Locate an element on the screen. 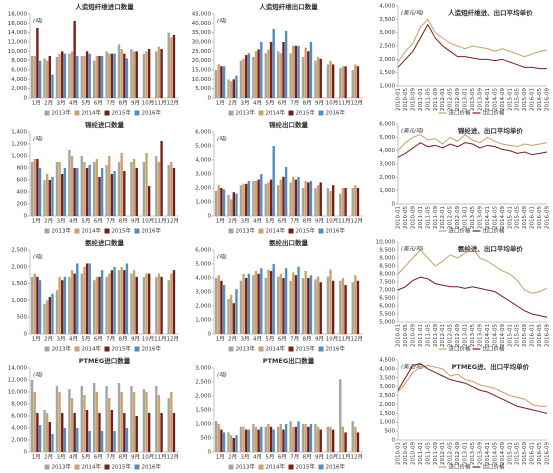 The image size is (553, 473). y-tick-label: 3,000 is located at coordinates (203, 369).